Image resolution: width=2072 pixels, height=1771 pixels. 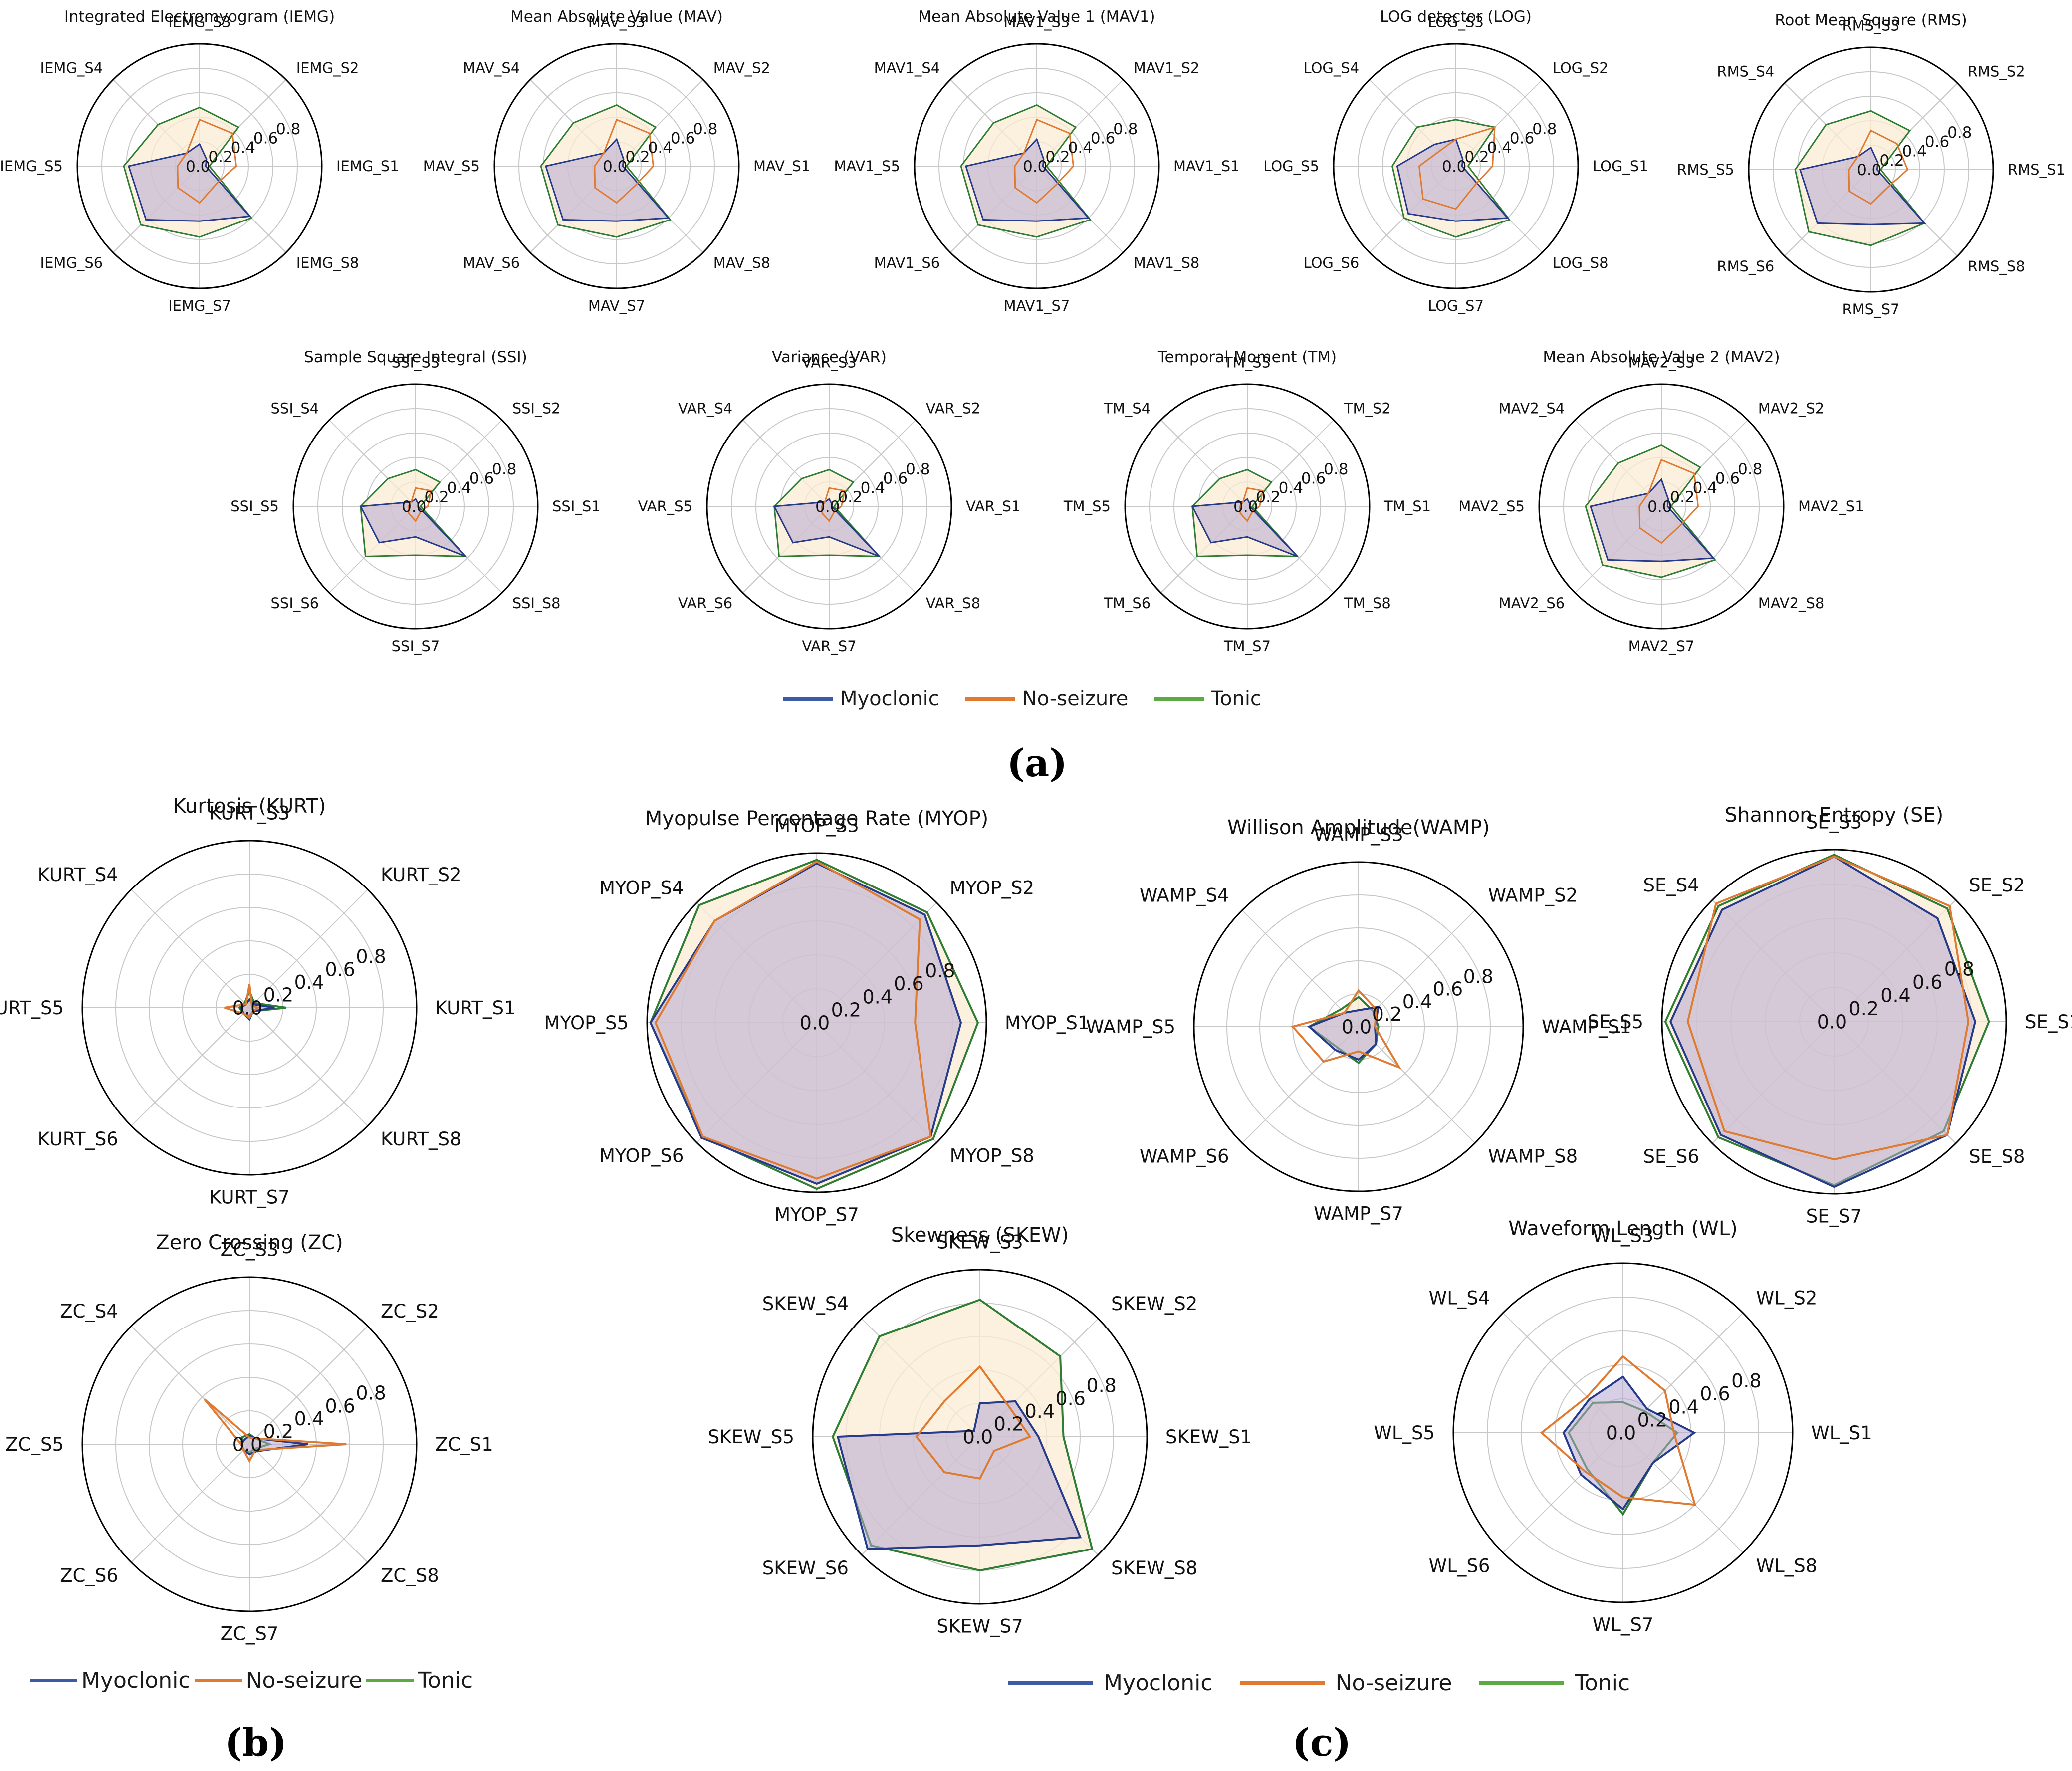 I want to click on axis-label-mav-s8: MAV_S8, so click(x=741, y=262).